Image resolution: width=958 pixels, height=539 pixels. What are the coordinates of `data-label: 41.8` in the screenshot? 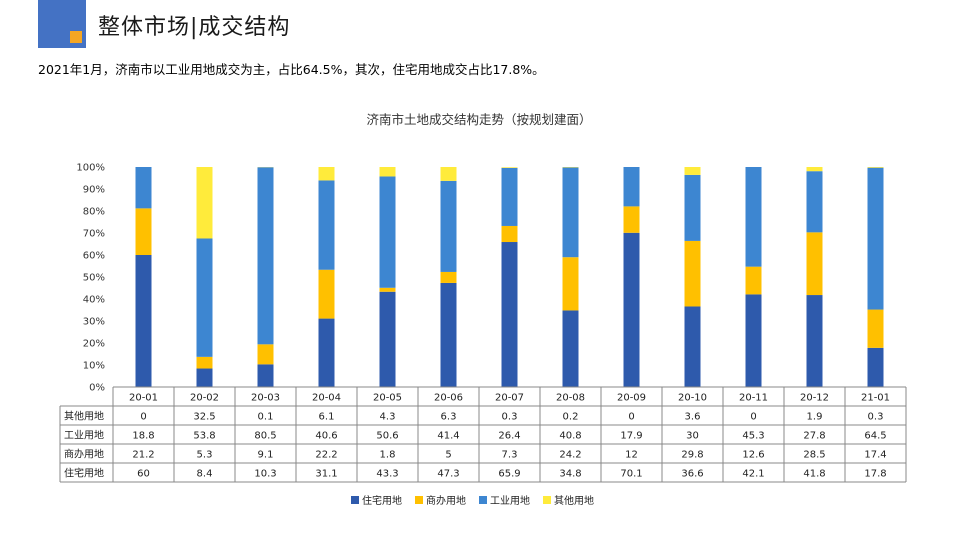 It's located at (814, 474).